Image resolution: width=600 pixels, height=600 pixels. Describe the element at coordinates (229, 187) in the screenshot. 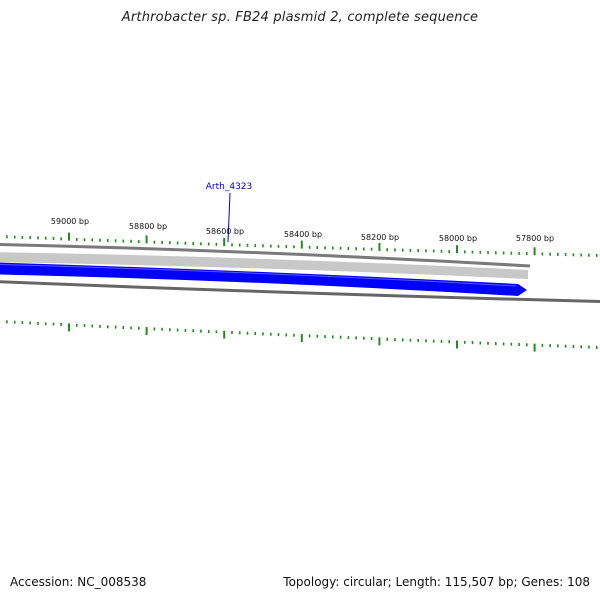

I see `gene-label-arth-4323: Arth_4323` at that location.